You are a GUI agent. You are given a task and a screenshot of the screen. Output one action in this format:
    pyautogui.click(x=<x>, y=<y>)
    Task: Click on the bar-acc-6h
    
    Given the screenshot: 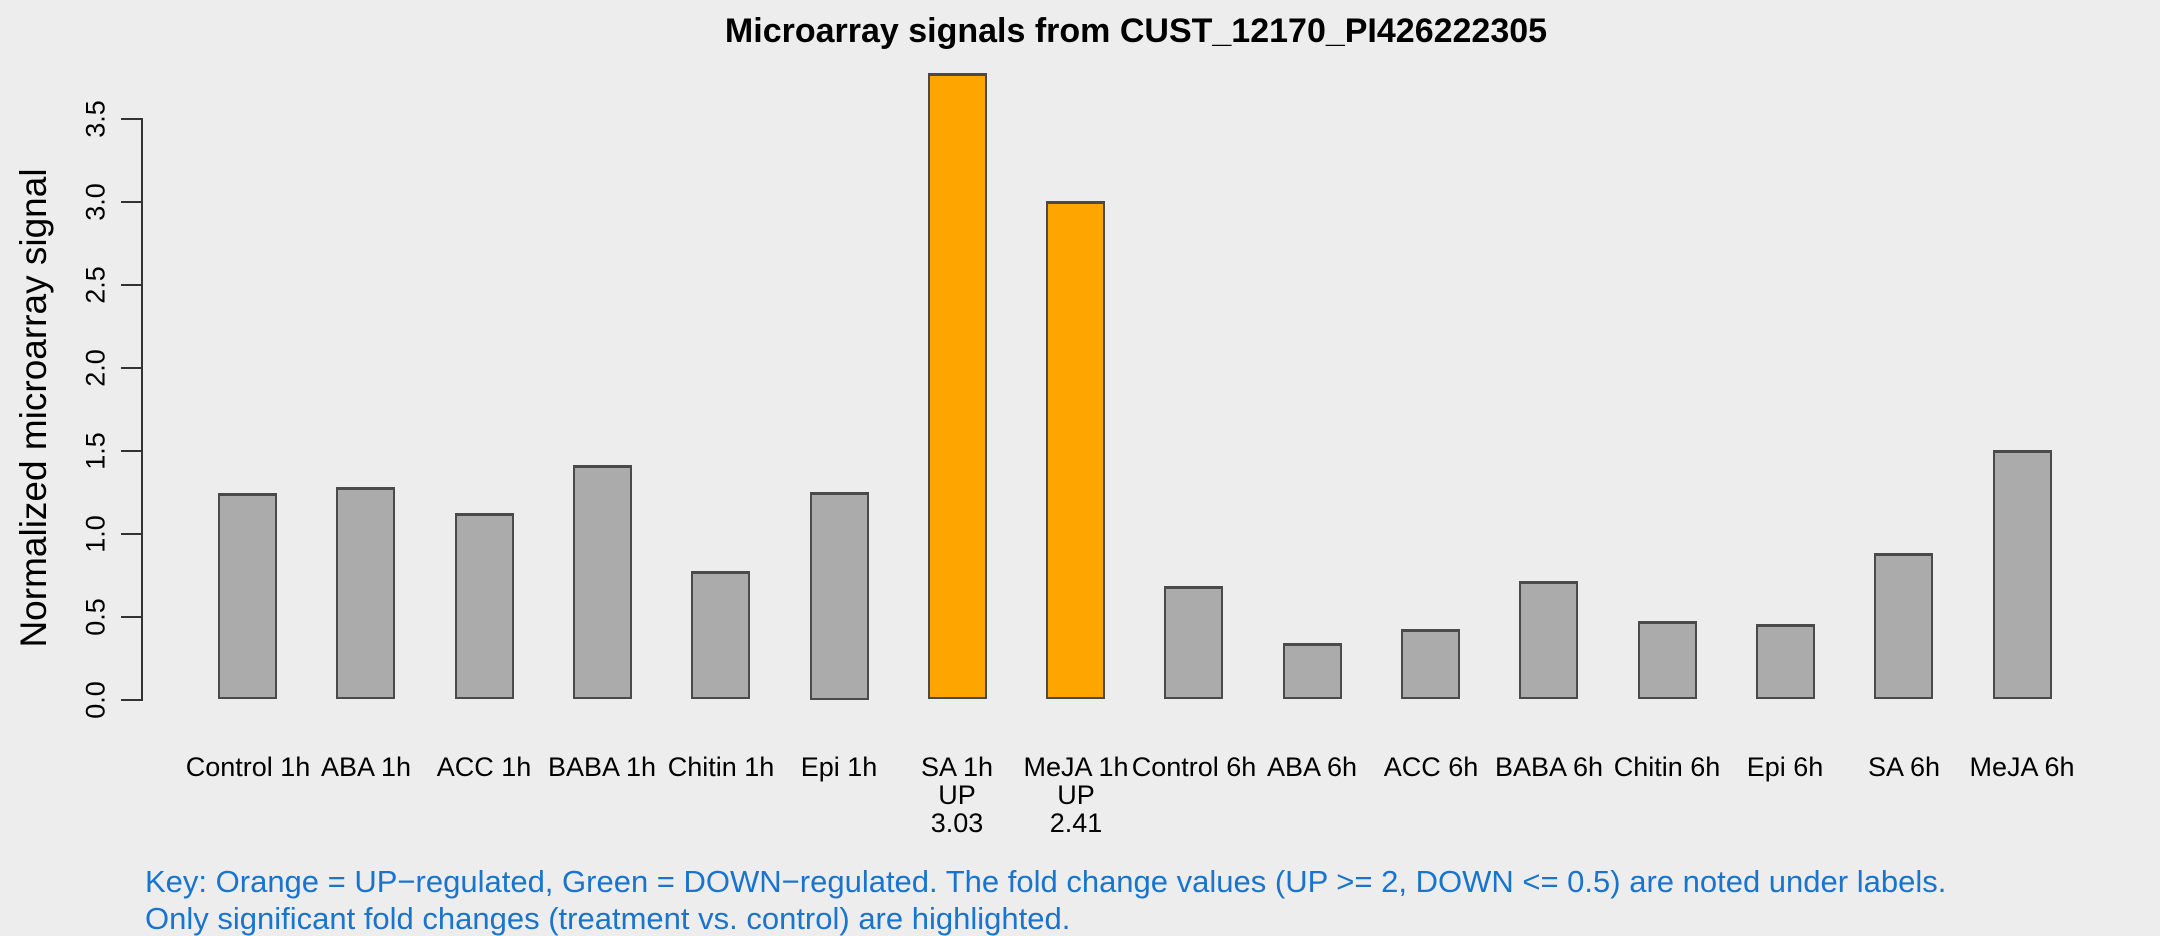 What is the action you would take?
    pyautogui.click(x=1430, y=664)
    